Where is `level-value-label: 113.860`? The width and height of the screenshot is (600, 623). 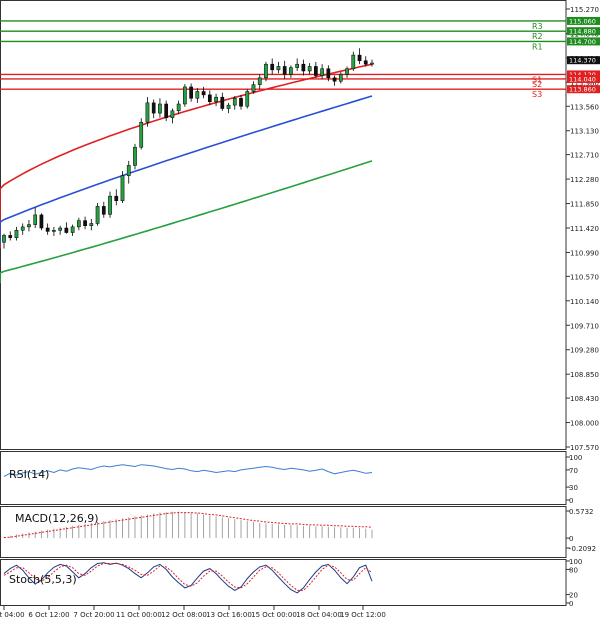
level-value-label: 113.860 is located at coordinates (582, 90).